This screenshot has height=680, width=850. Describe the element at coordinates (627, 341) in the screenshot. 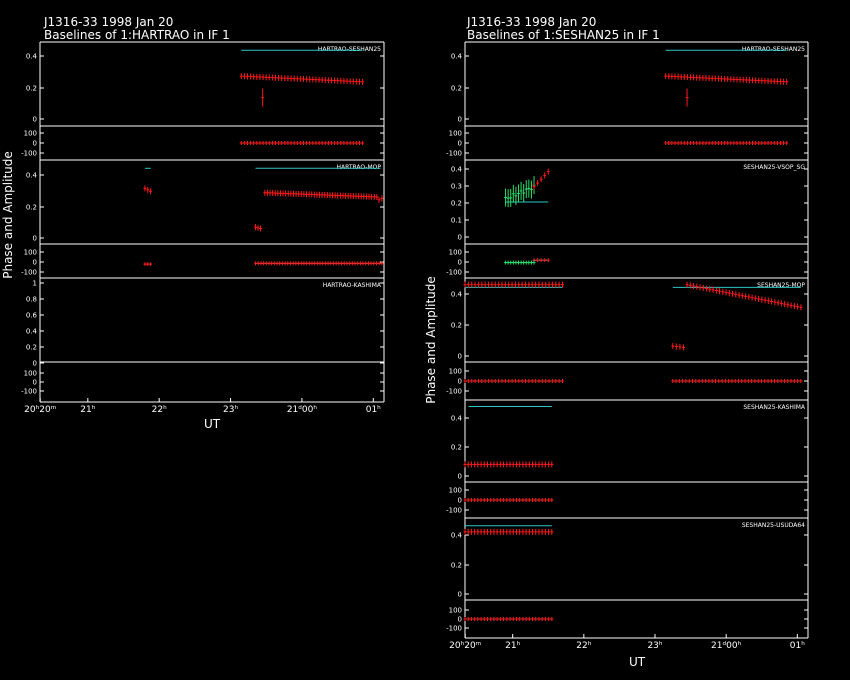

I see `right-panel-3: SESHAN25-MOP 0.4 0.2 0 100 0 -100` at that location.